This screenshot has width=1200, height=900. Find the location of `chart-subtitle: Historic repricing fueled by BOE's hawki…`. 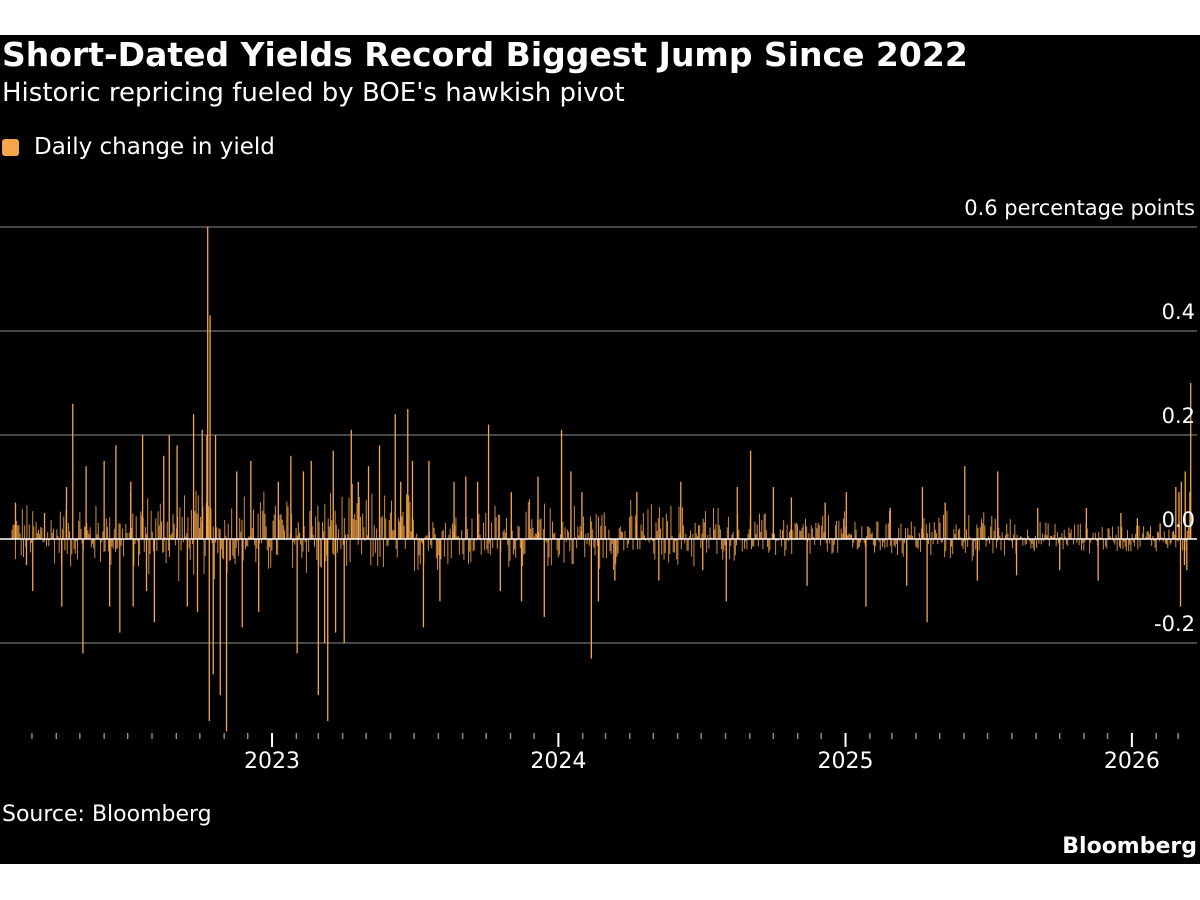

chart-subtitle: Historic repricing fueled by BOE's hawki… is located at coordinates (313, 93).